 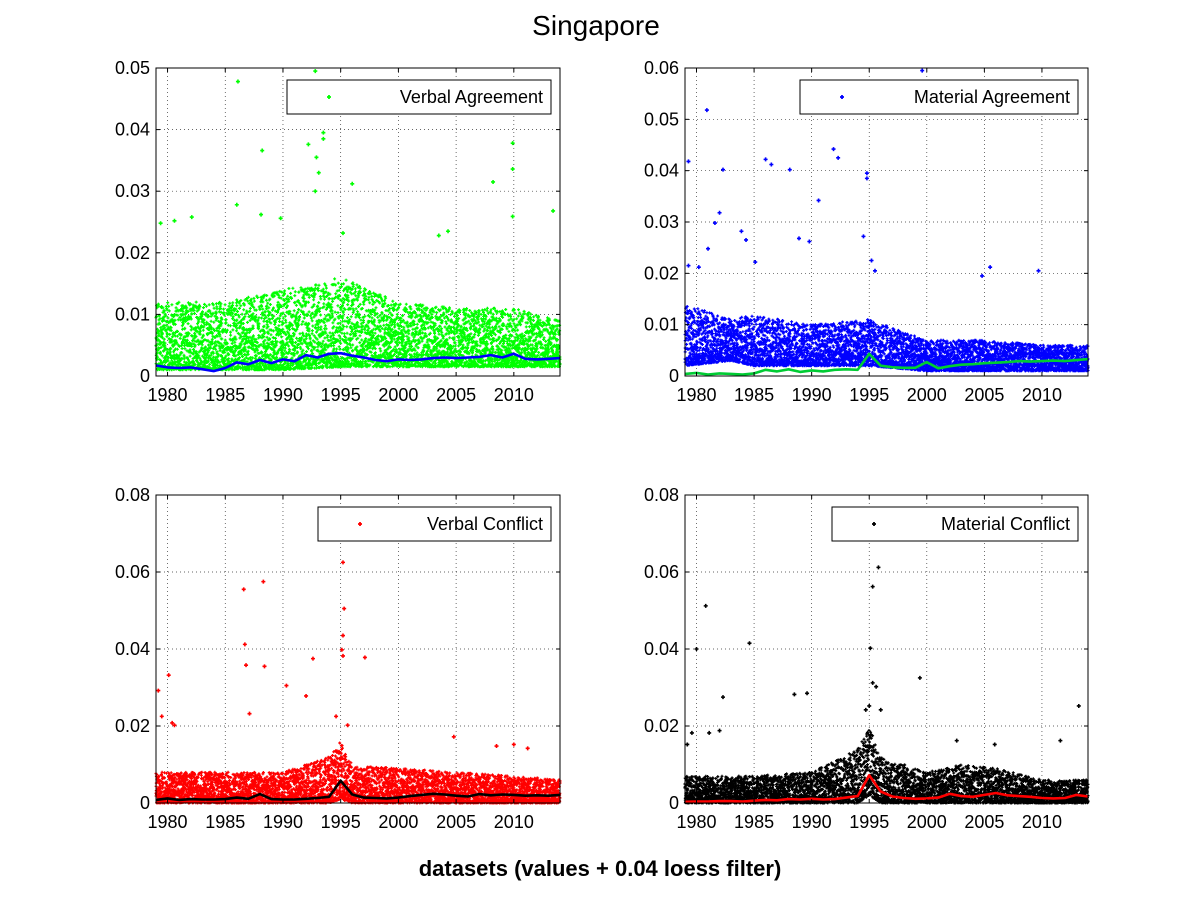 I want to click on y-tick-label: 0, so click(x=674, y=376).